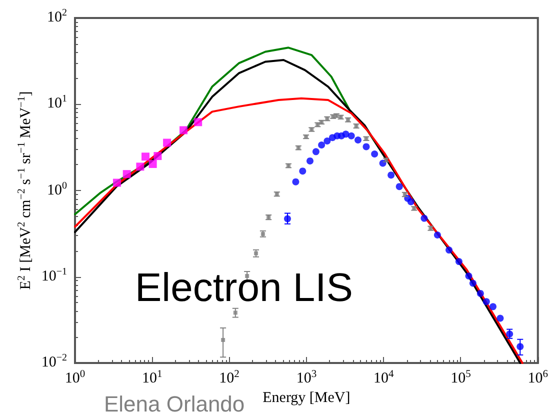 The image size is (551, 419). What do you see at coordinates (57, 17) in the screenshot?
I see `y-tick-label: 10$^{2}$` at bounding box center [57, 17].